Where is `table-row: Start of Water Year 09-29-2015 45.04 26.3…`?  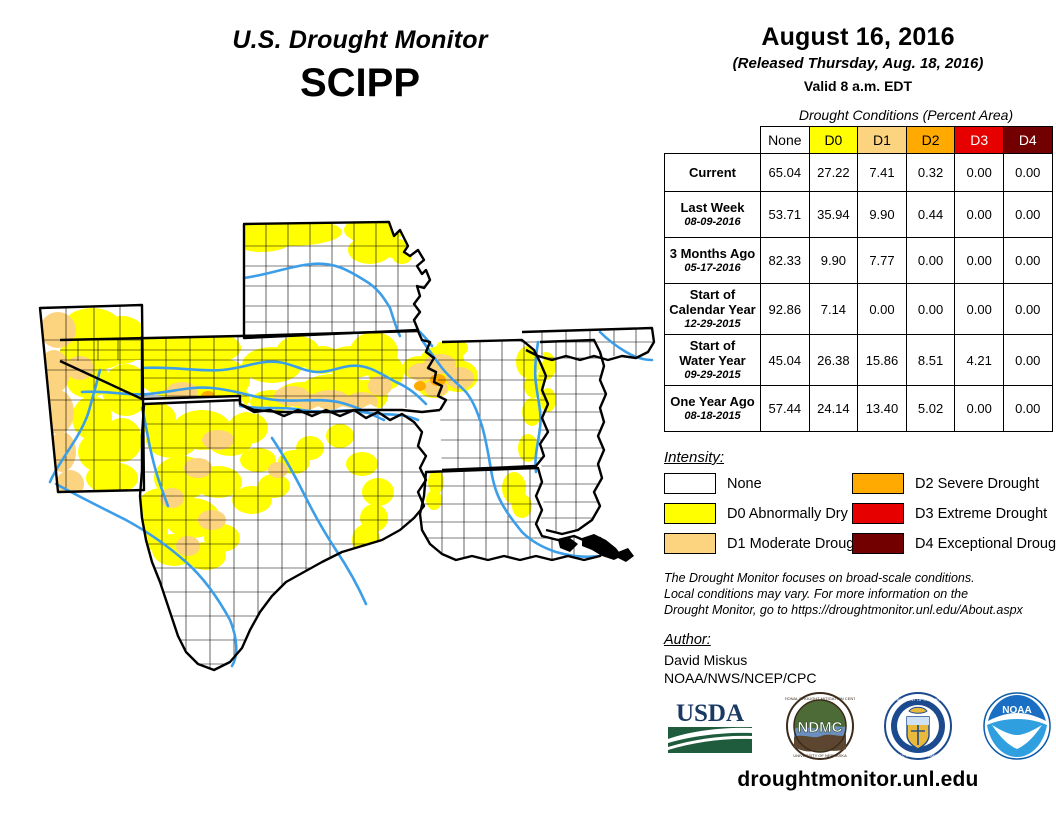
table-row: Start of Water Year 09-29-2015 45.04 26.3… is located at coordinates (858, 360).